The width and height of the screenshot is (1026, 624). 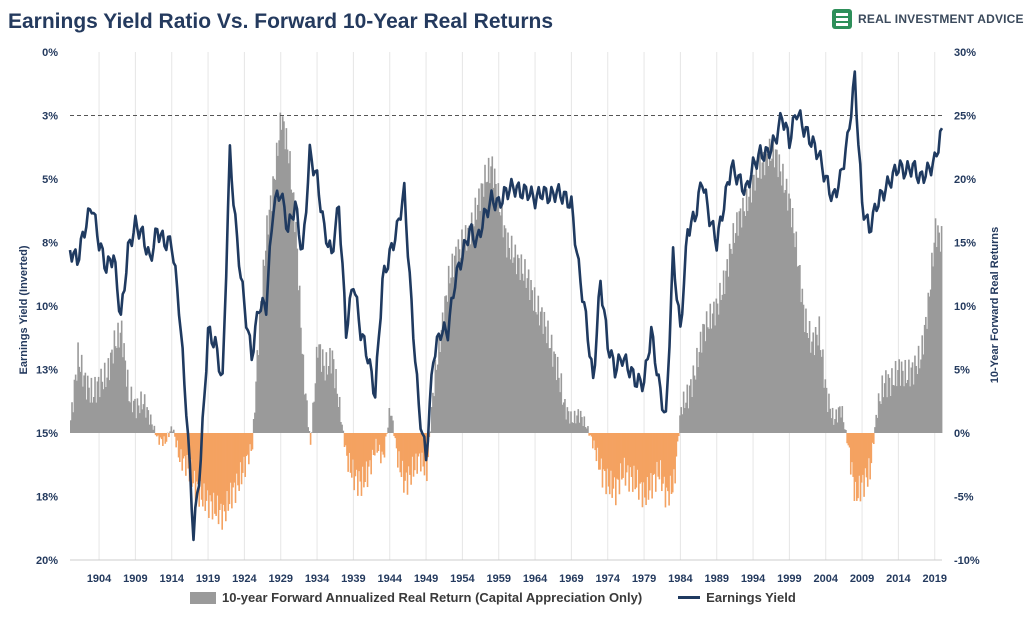 What do you see at coordinates (47, 498) in the screenshot?
I see `left-tick-label: 18%` at bounding box center [47, 498].